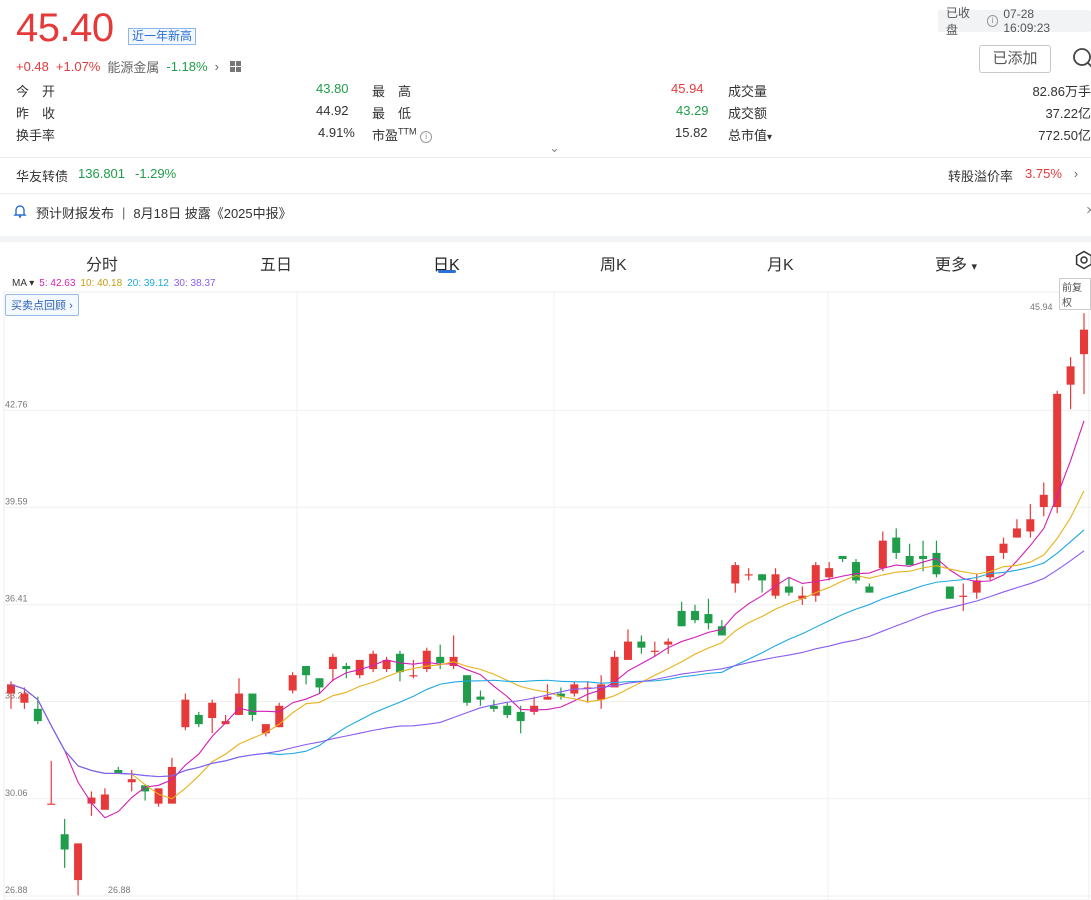 The width and height of the screenshot is (1091, 900). Describe the element at coordinates (212, 213) in the screenshot. I see `notice-text: 8月18日 披露《2025中报》` at that location.